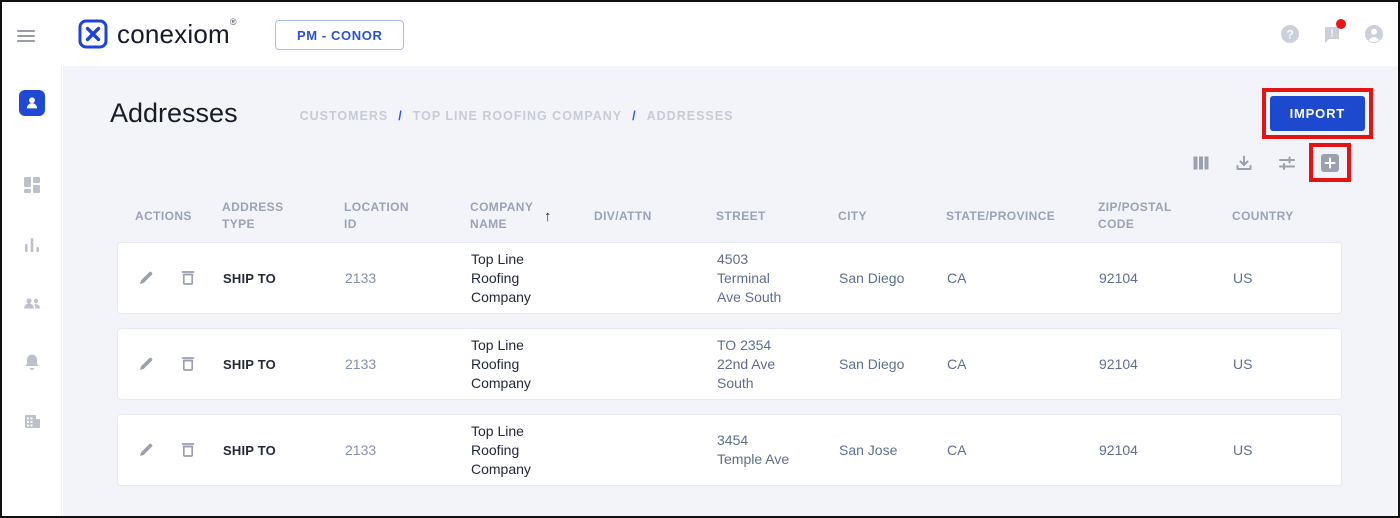 Image resolution: width=1400 pixels, height=518 pixels. I want to click on sidebar-item-notifications, so click(32, 362).